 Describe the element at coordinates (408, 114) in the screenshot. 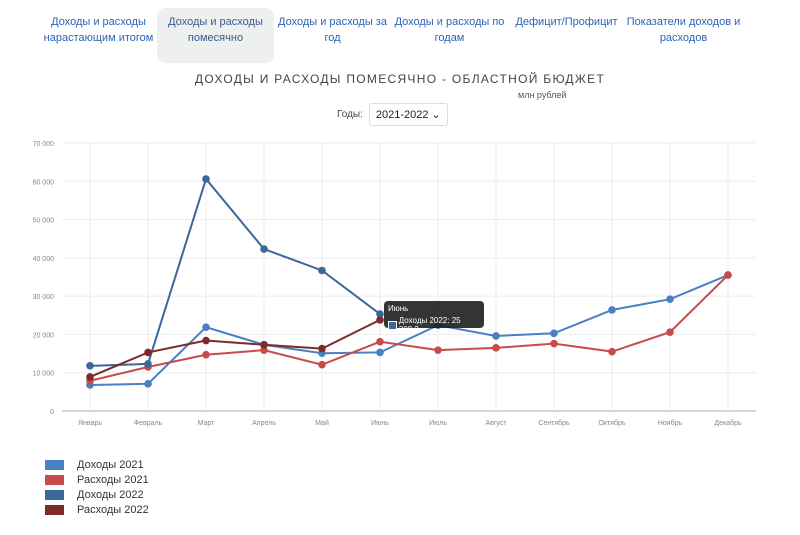

I see `years-select: 2021-2022 ⌄` at that location.